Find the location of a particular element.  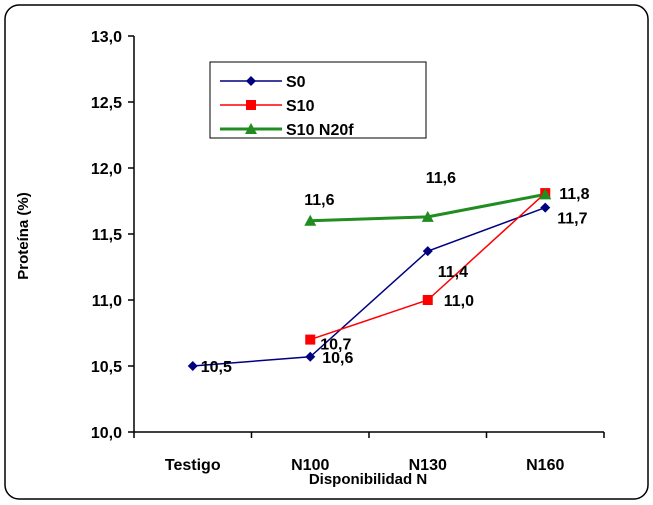

y-tick-label: 11,0 is located at coordinates (107, 301).